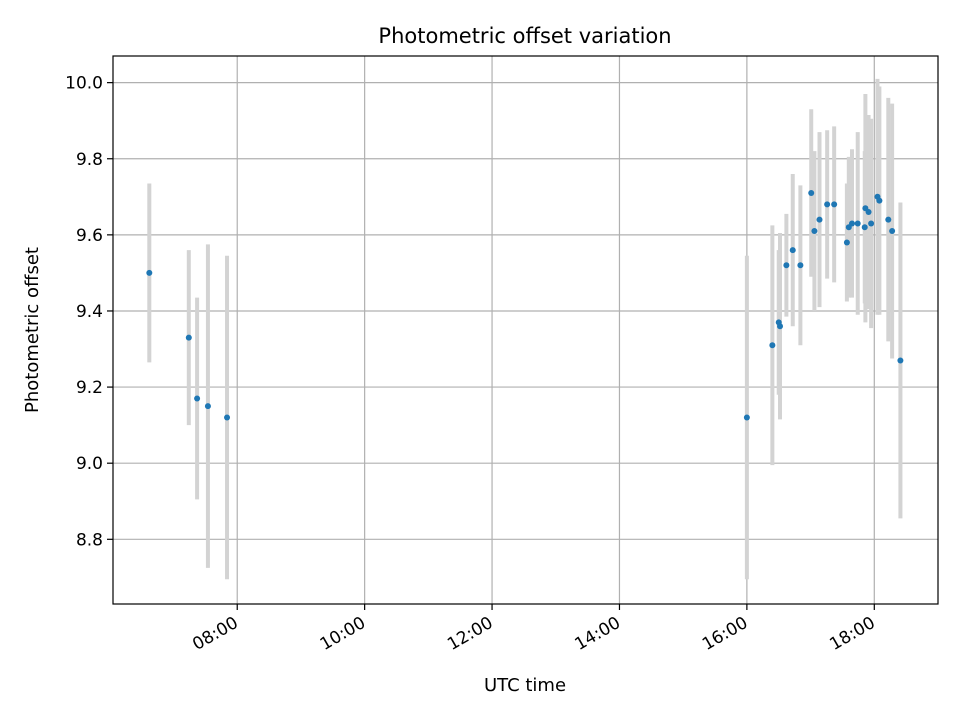  I want to click on y-tick-label: 9.4, so click(89, 312).